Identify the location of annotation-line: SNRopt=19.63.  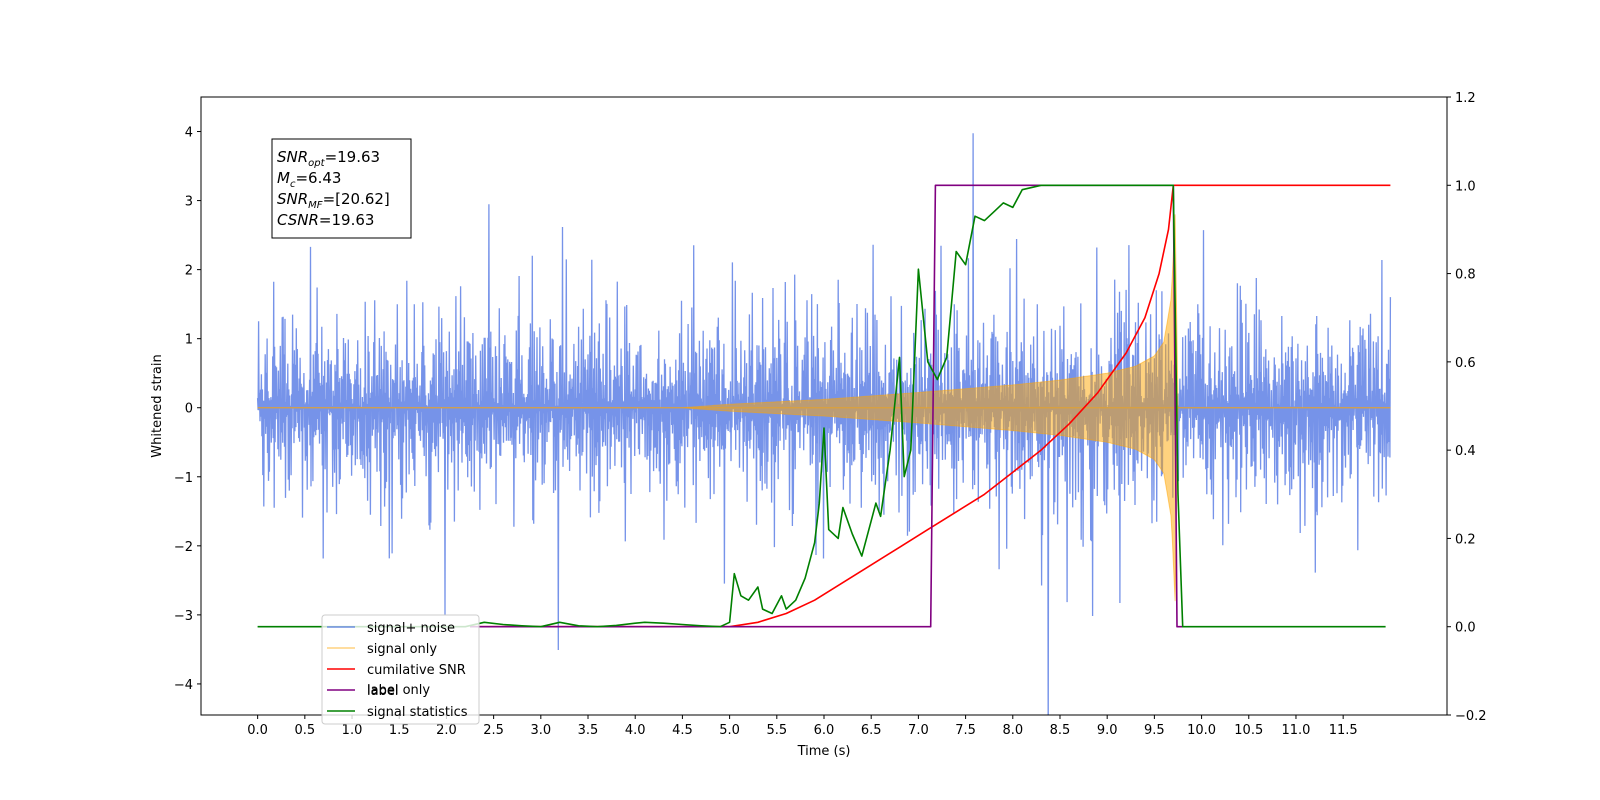
(328, 158).